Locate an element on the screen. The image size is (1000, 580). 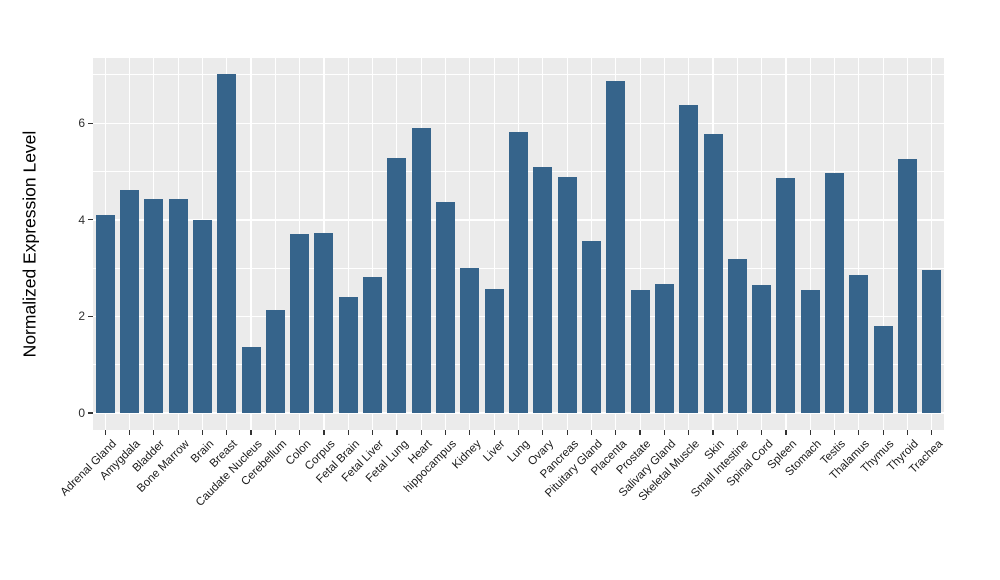
y-axis-title: Normalized Expression Level is located at coordinates (29, 244).